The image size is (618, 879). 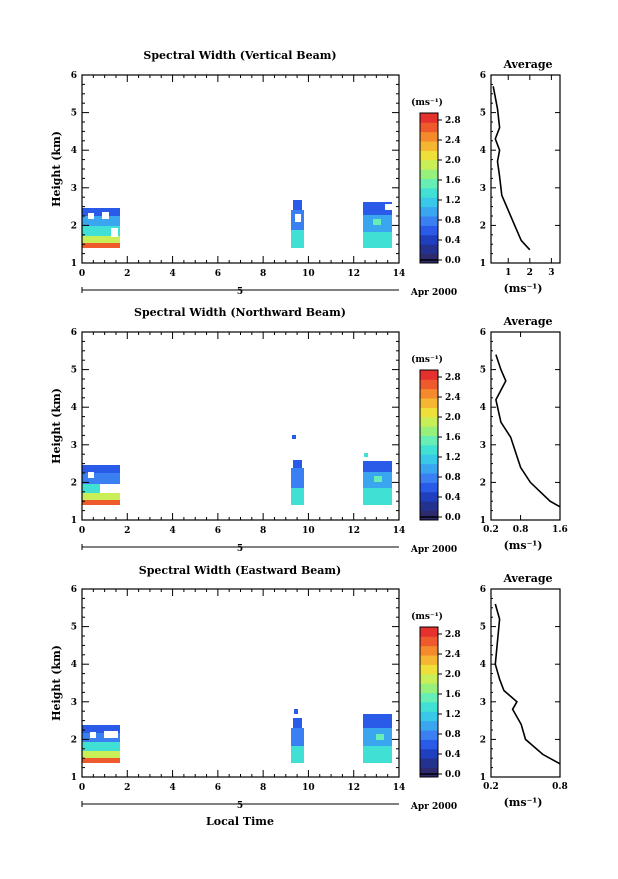 What do you see at coordinates (427, 616) in the screenshot?
I see `colorbar-unit: (ms⁻¹)` at bounding box center [427, 616].